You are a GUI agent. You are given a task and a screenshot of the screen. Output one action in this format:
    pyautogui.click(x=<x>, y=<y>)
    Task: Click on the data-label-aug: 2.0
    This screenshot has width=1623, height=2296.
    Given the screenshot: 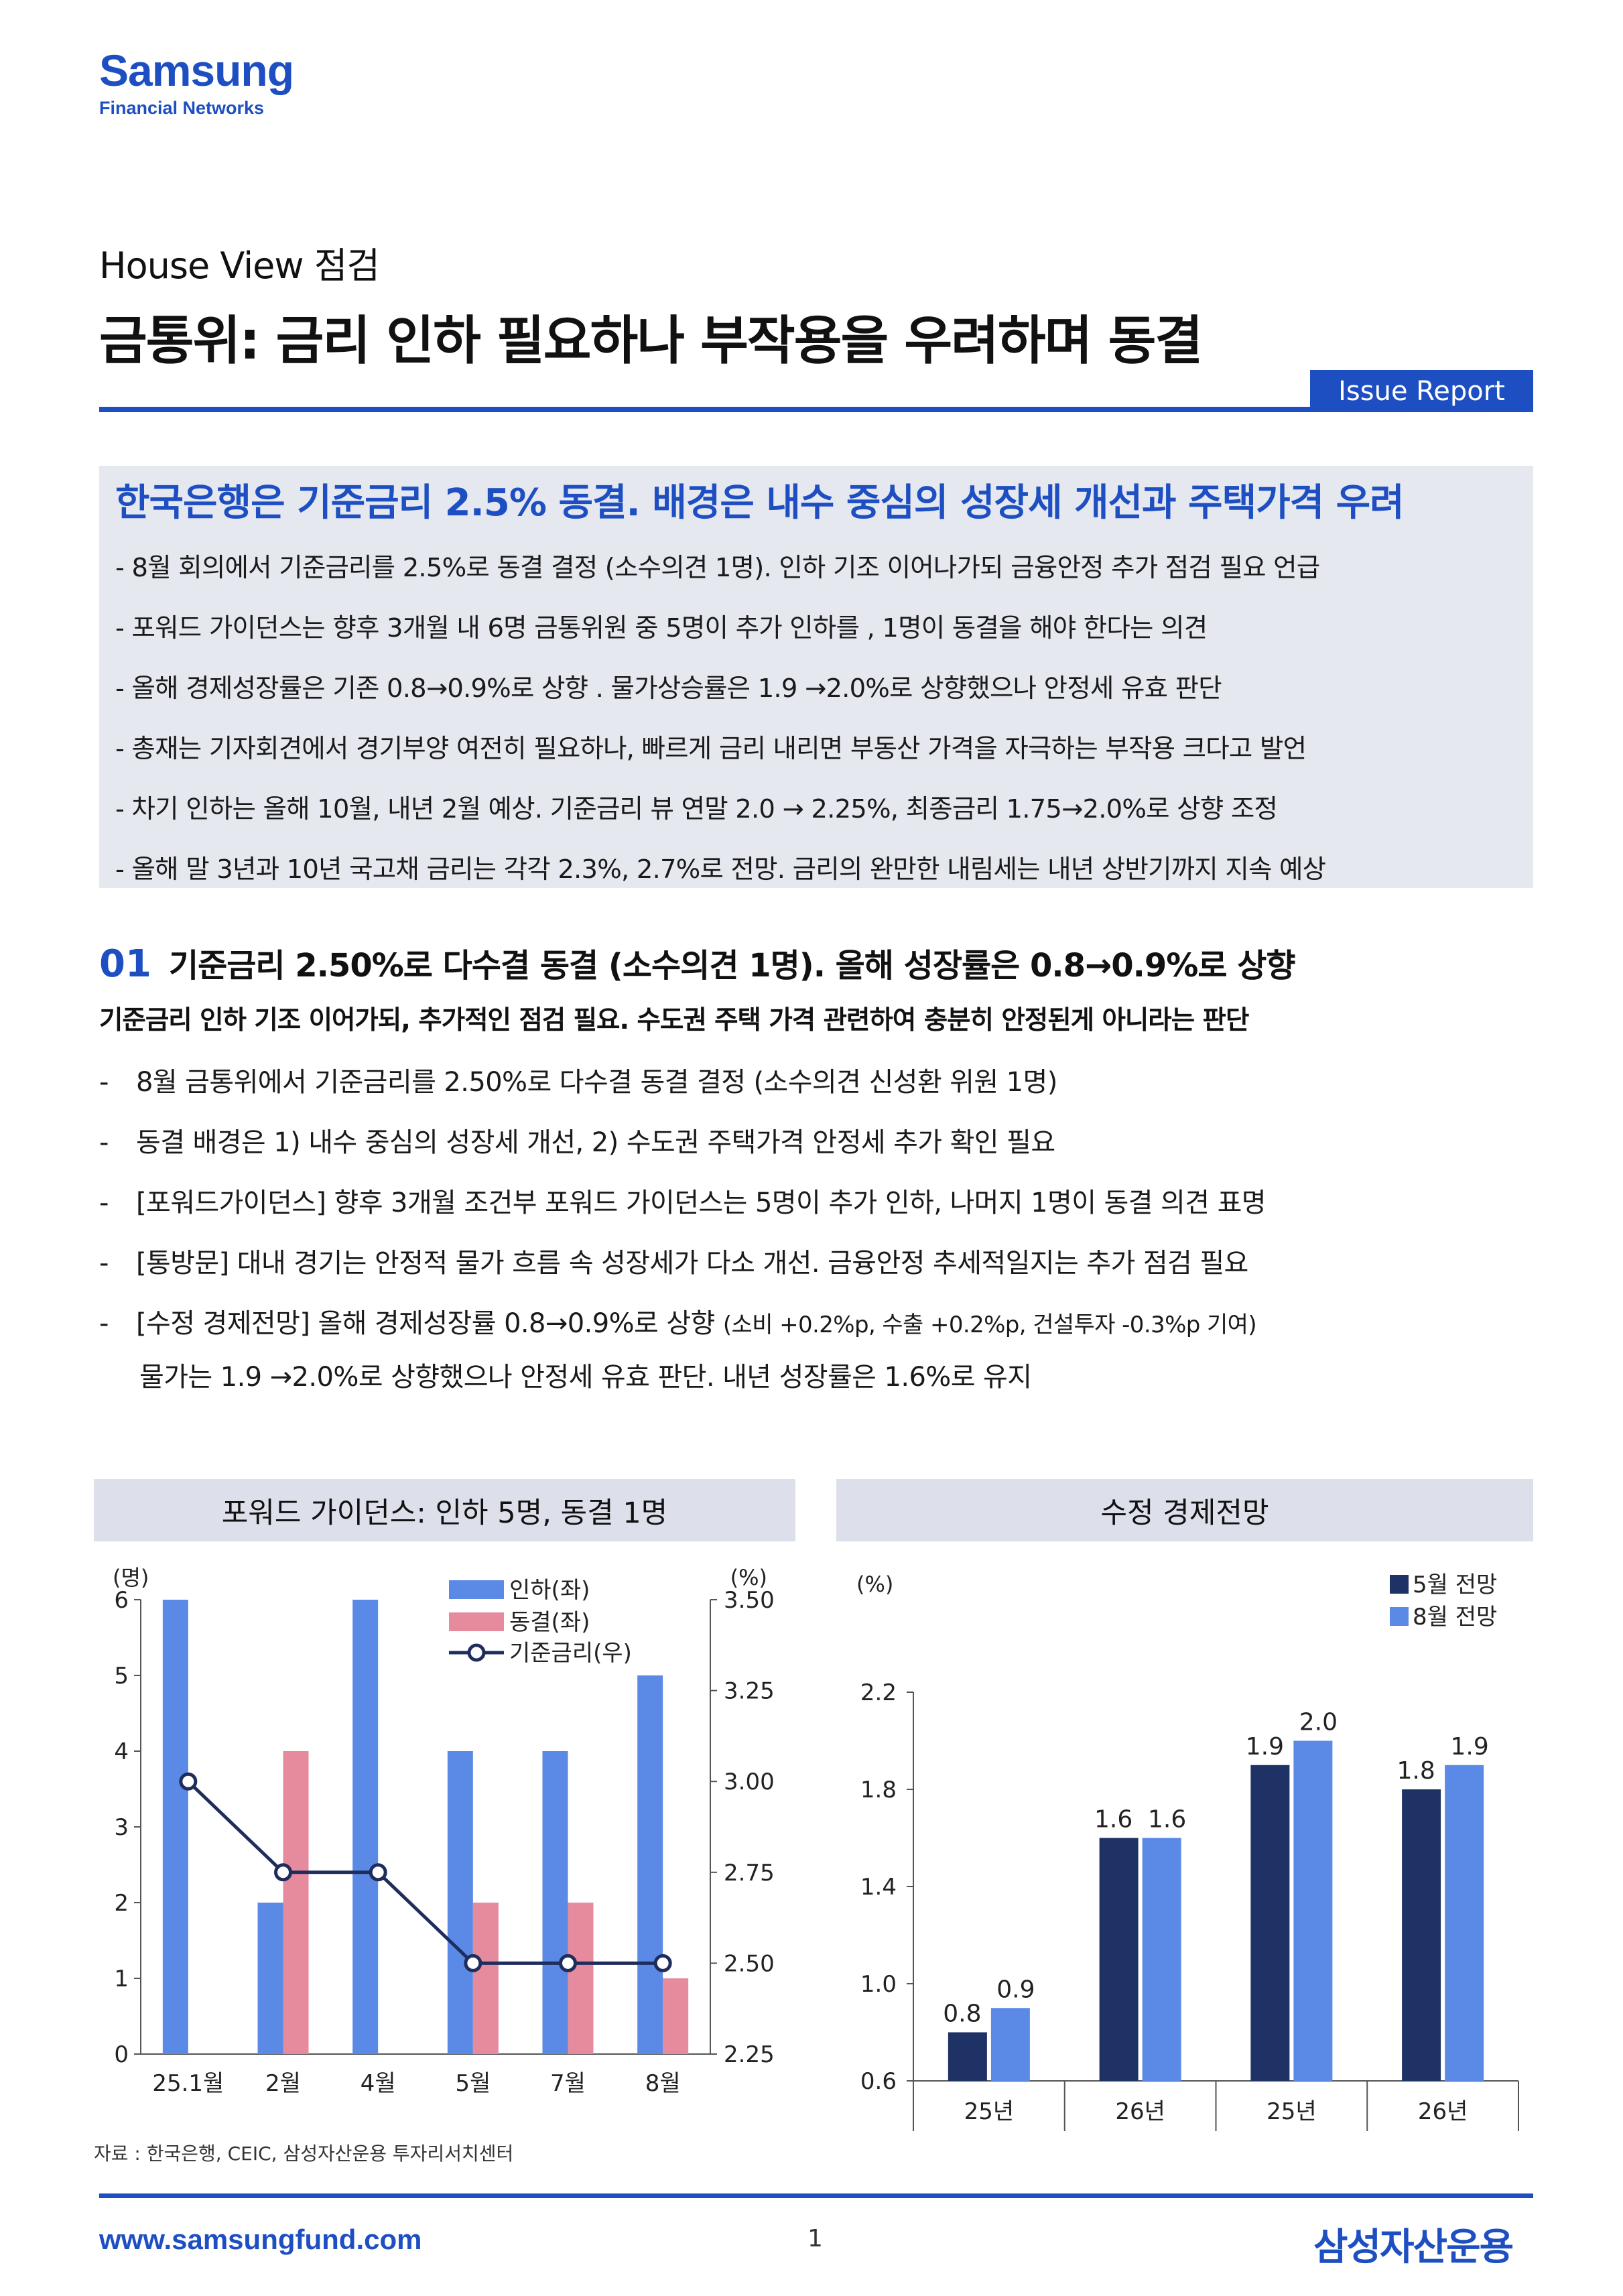 What is the action you would take?
    pyautogui.click(x=1318, y=1722)
    